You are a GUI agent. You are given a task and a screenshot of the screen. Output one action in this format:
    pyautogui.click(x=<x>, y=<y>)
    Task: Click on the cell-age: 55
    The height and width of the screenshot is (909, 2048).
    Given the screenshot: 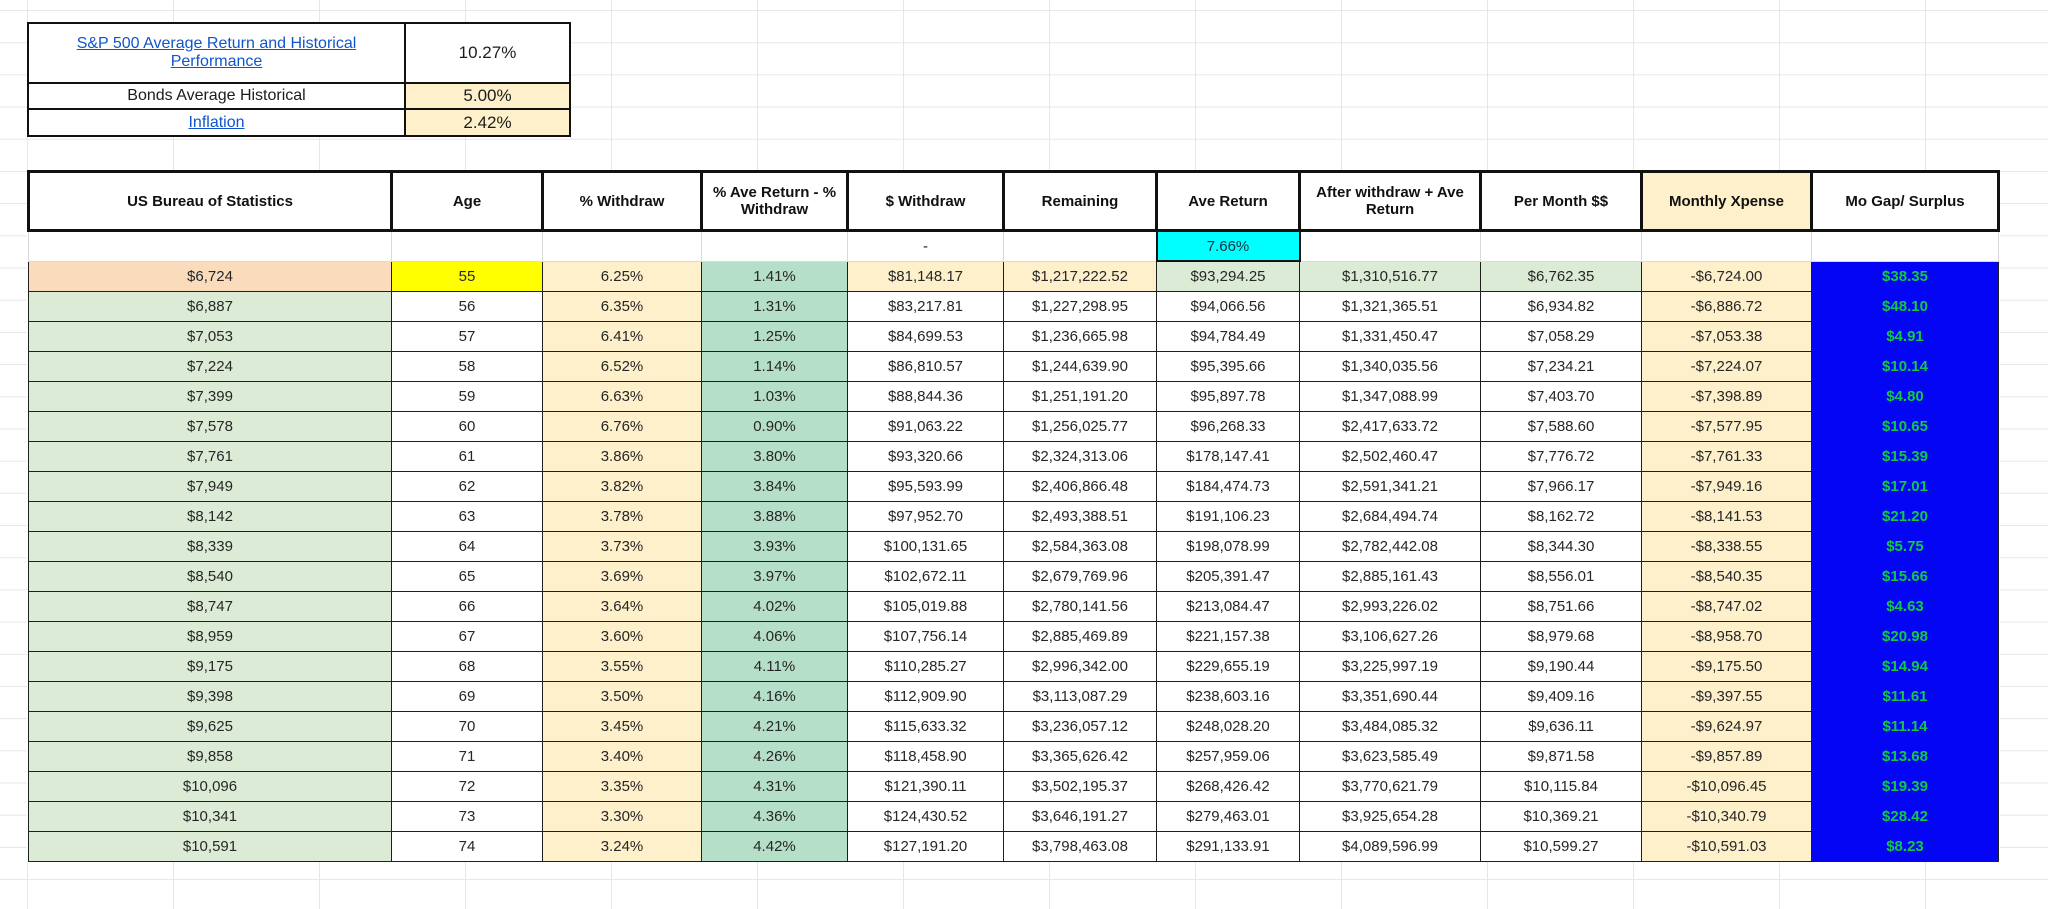 What is the action you would take?
    pyautogui.click(x=467, y=276)
    